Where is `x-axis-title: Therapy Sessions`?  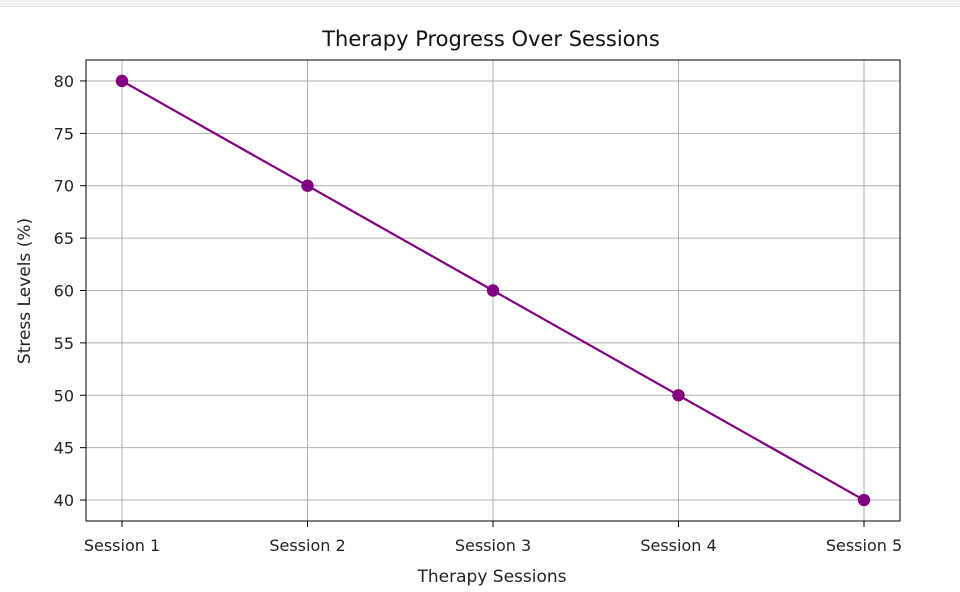 x-axis-title: Therapy Sessions is located at coordinates (492, 577).